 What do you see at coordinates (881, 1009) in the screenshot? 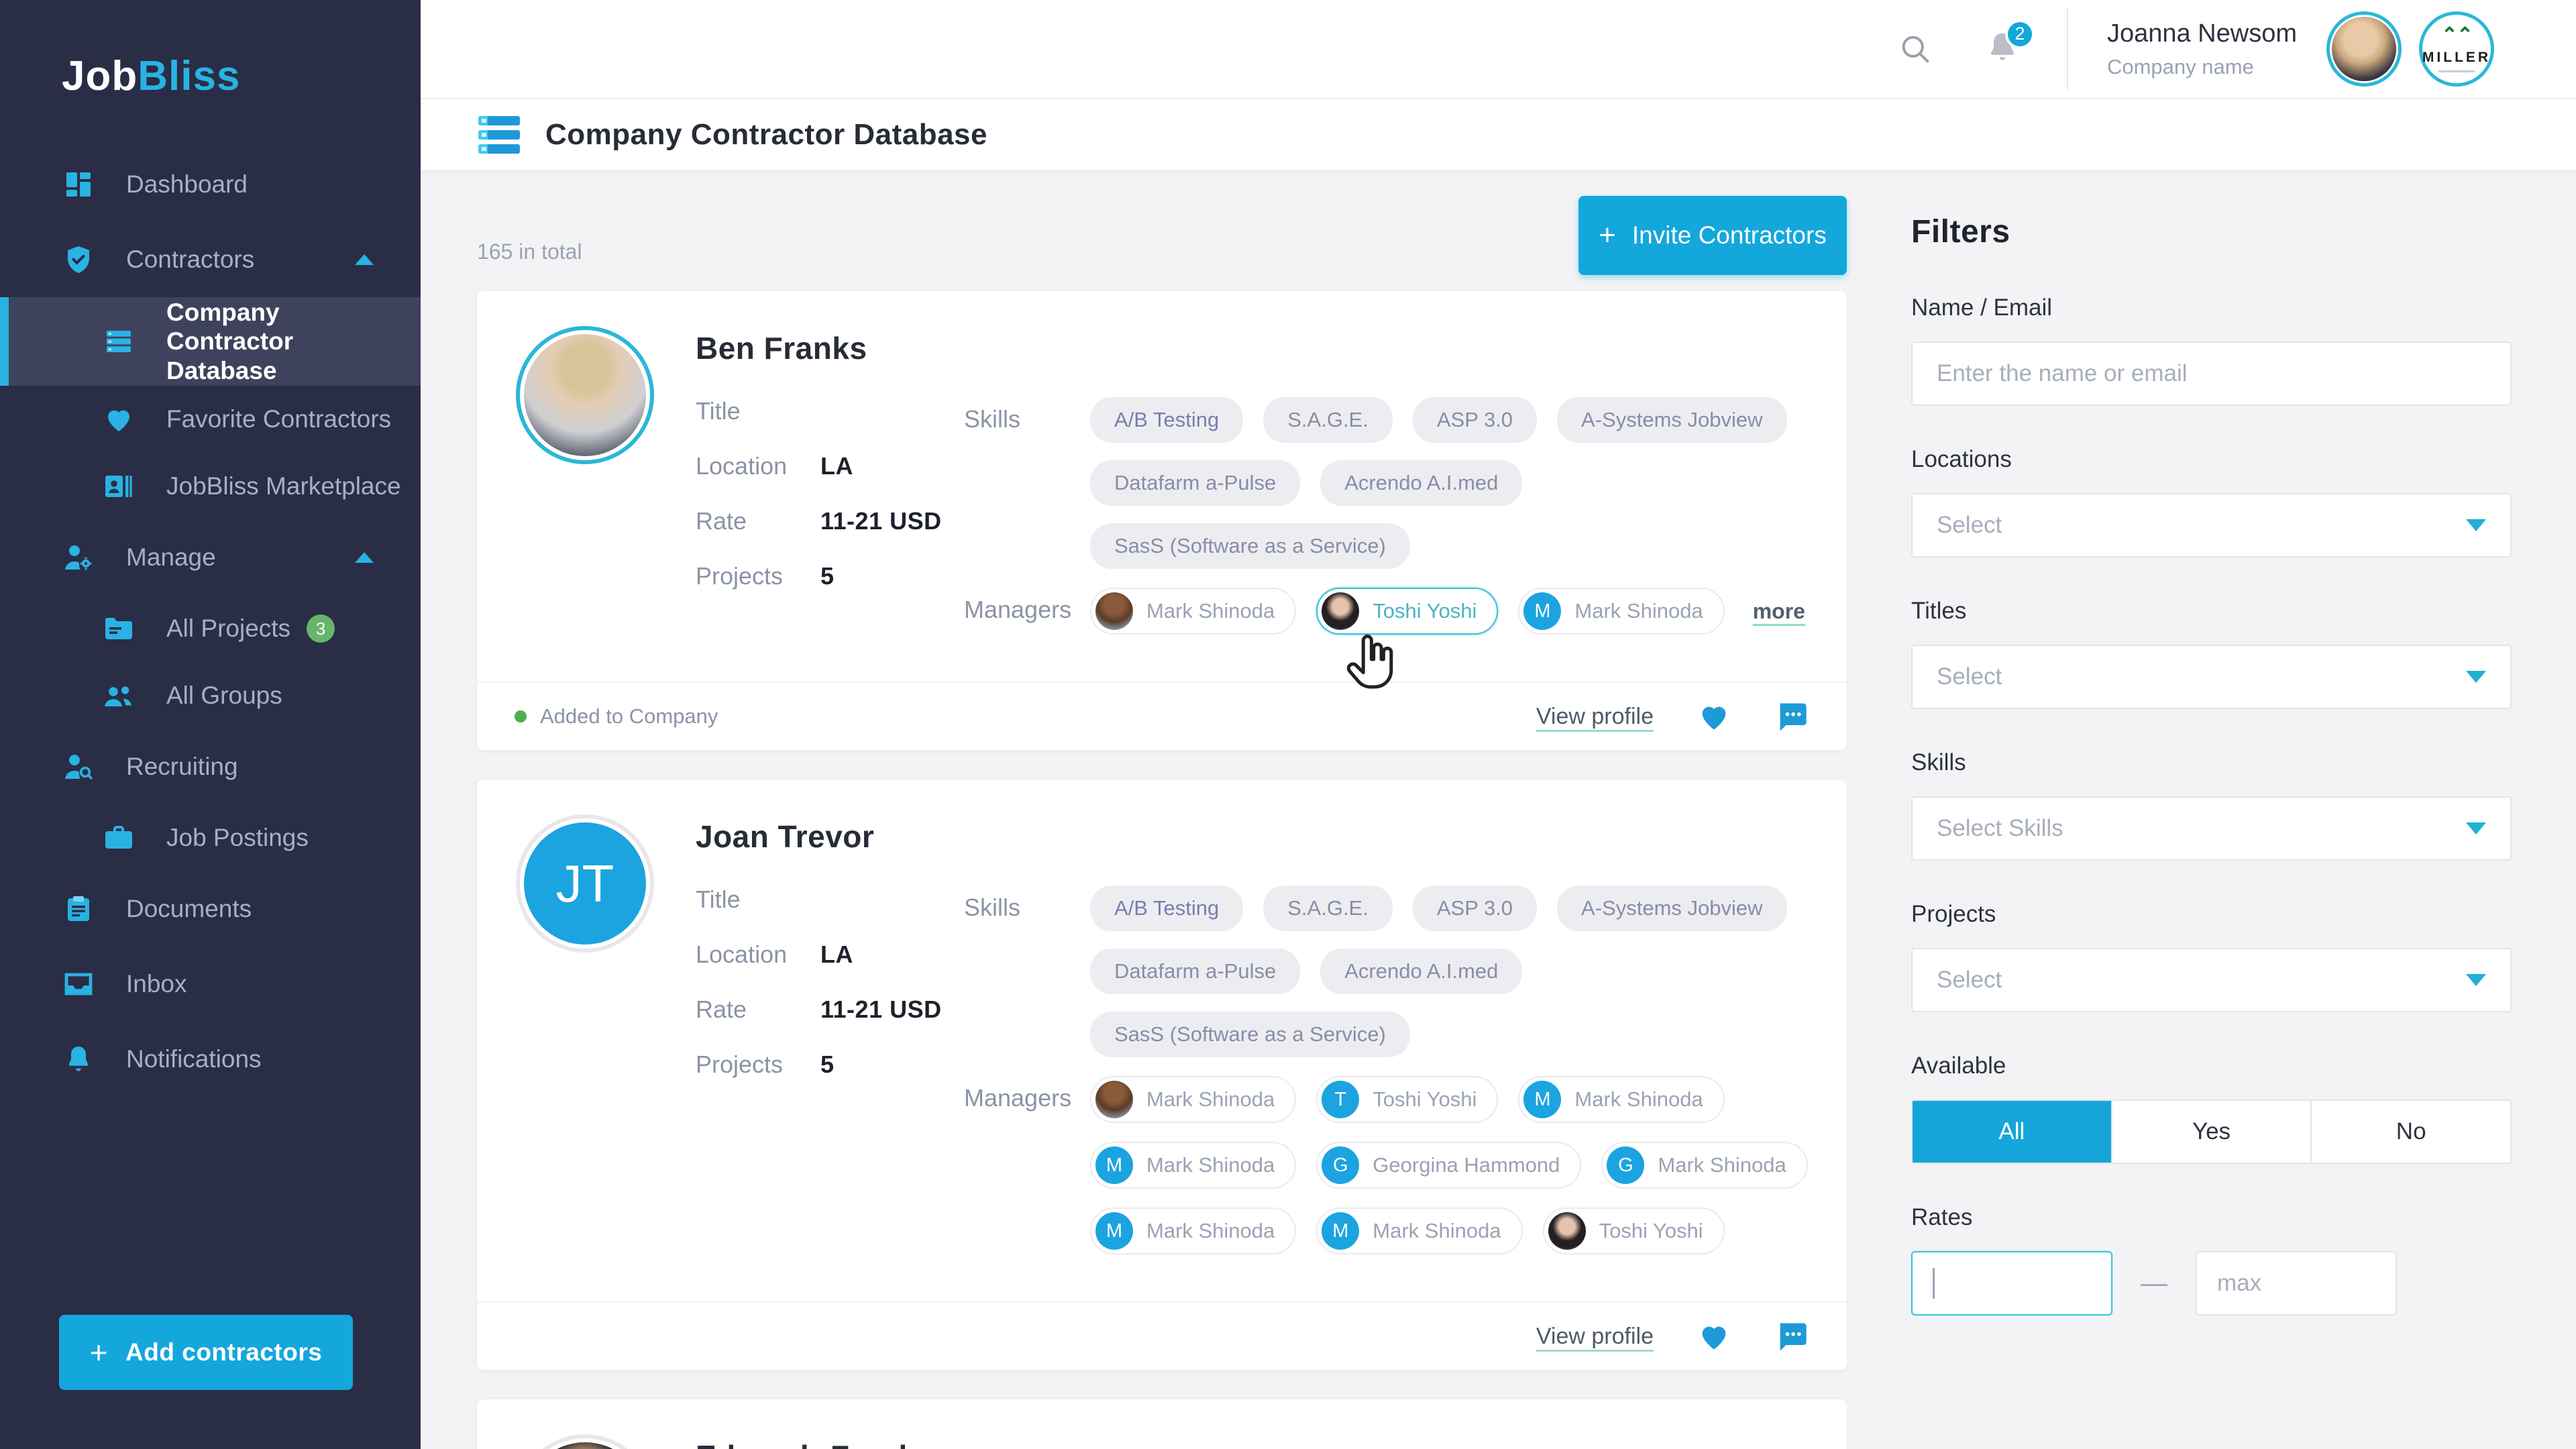
I see `detail-value: 11-21 USD` at bounding box center [881, 1009].